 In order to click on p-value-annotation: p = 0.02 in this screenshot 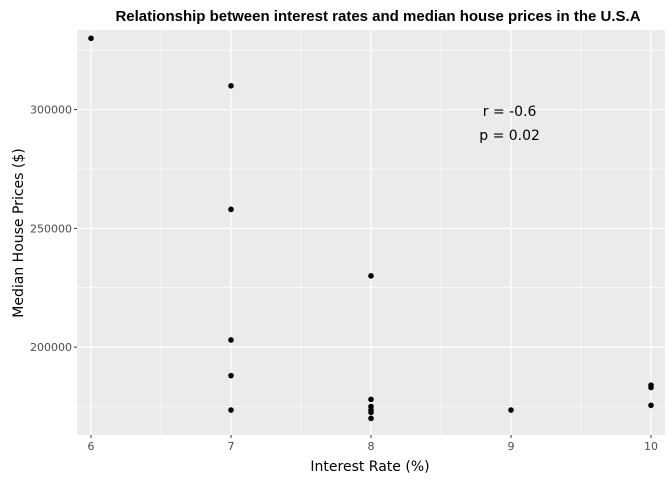, I will do `click(509, 136)`.